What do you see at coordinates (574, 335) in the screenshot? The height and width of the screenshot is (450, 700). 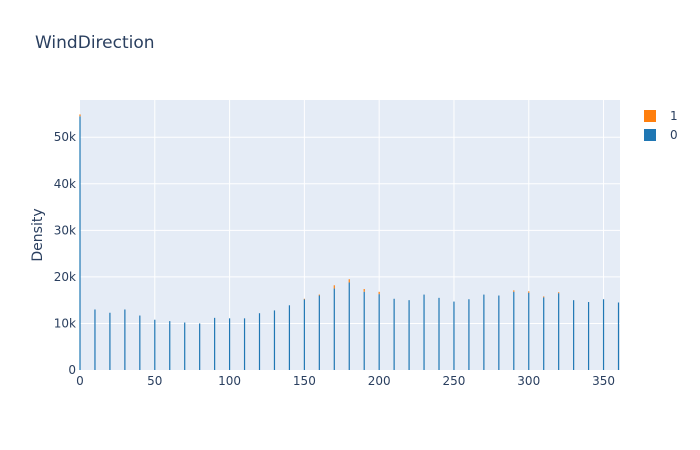 I see `bar-series-0-x330` at bounding box center [574, 335].